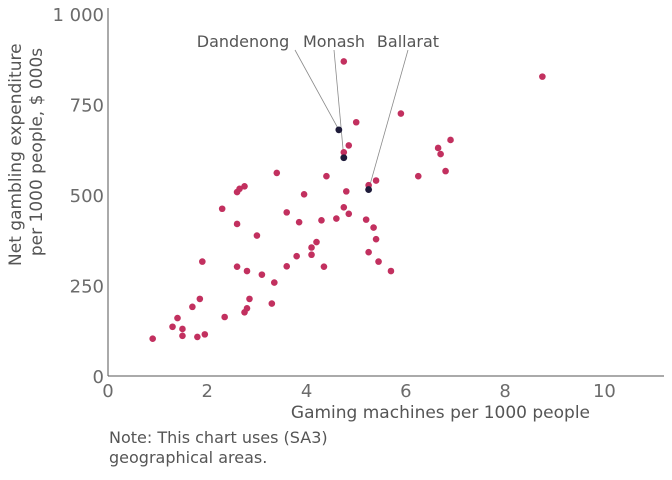 This screenshot has height=480, width=672. Describe the element at coordinates (405, 391) in the screenshot. I see `x-tick-label: 6` at that location.